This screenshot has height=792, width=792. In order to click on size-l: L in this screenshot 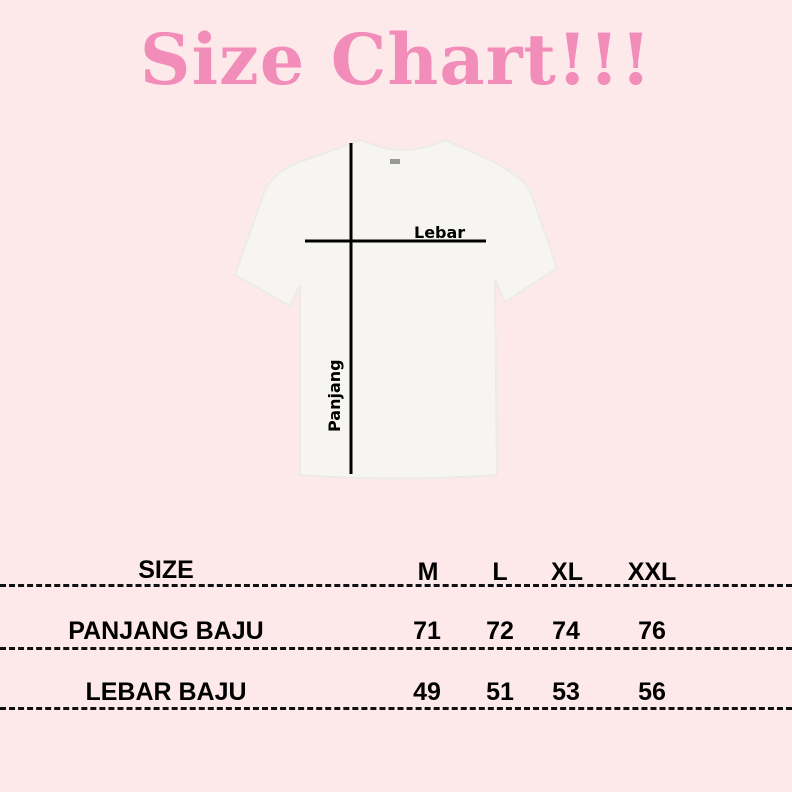, I will do `click(500, 572)`.